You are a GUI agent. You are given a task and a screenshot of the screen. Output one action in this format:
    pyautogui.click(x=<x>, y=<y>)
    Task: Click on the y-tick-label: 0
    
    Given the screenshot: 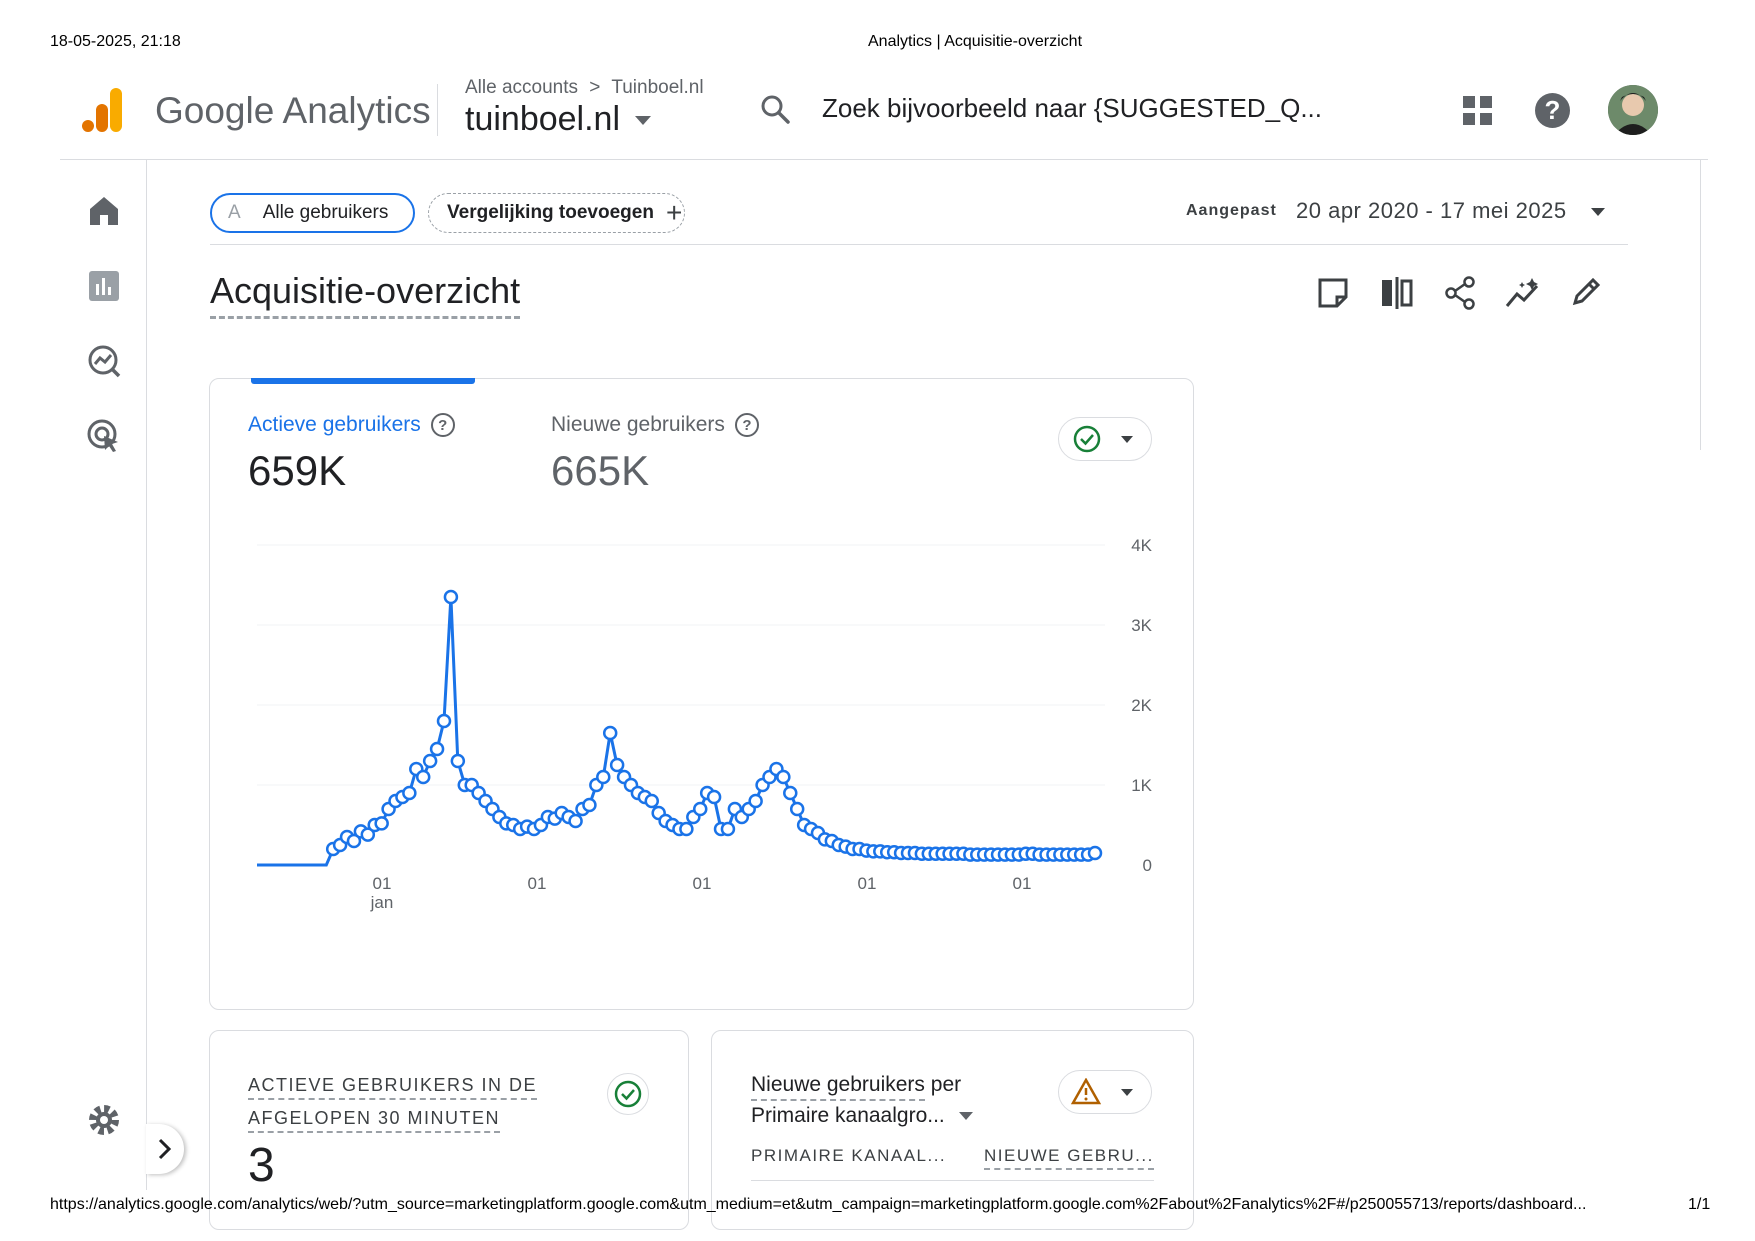 What is the action you would take?
    pyautogui.click(x=1147, y=865)
    